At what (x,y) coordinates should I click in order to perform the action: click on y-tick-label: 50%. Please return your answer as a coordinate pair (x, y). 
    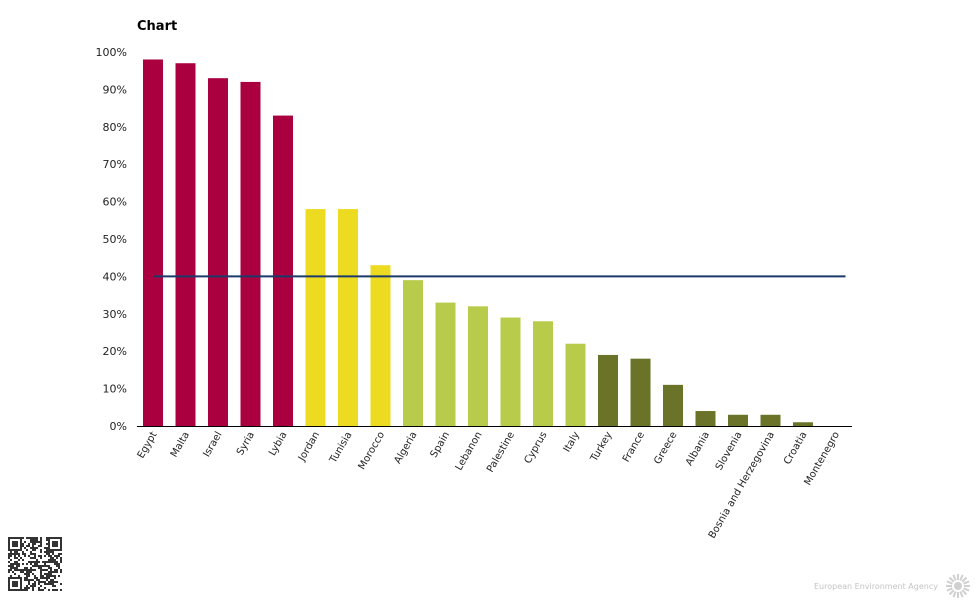
    Looking at the image, I should click on (115, 239).